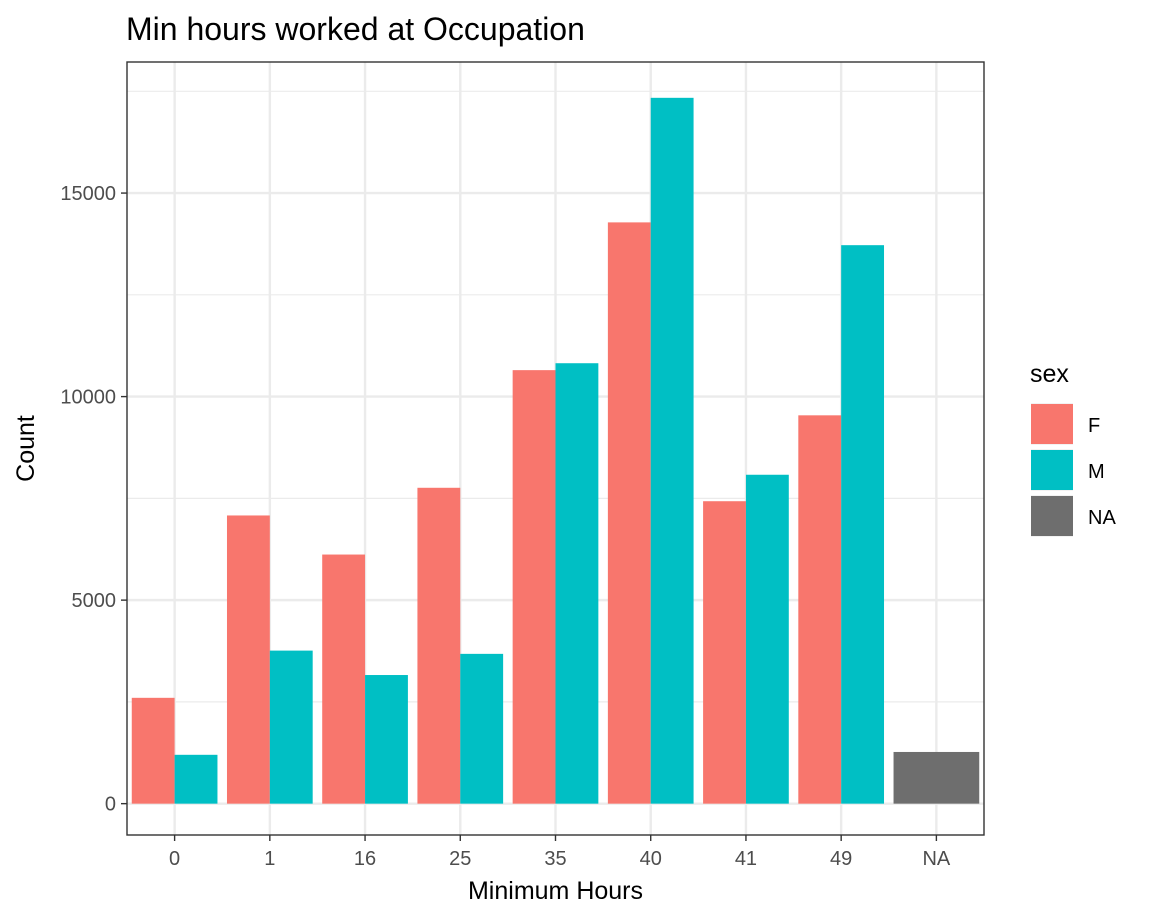  What do you see at coordinates (26, 448) in the screenshot?
I see `y-axis-title: Count` at bounding box center [26, 448].